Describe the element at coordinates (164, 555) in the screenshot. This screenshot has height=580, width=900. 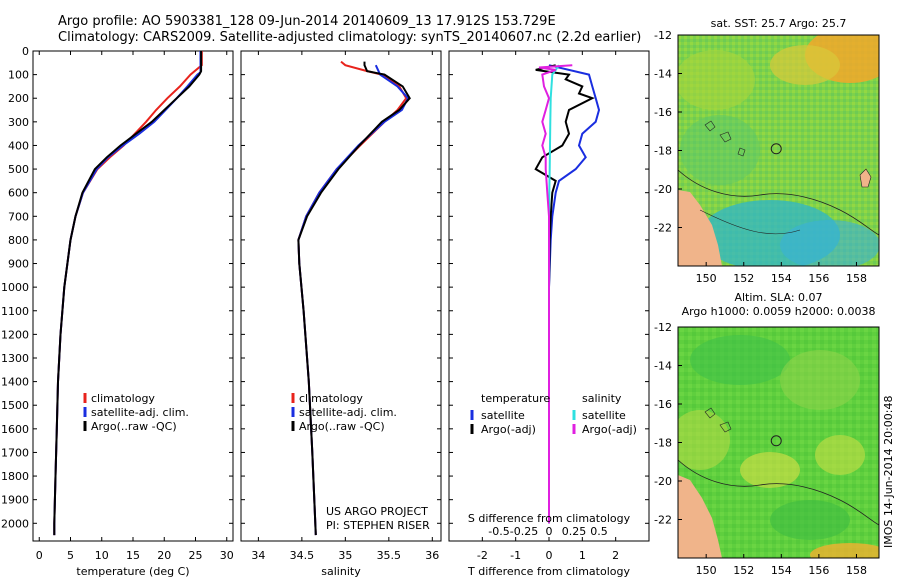
I see `temperature-xtick-label: 20` at that location.